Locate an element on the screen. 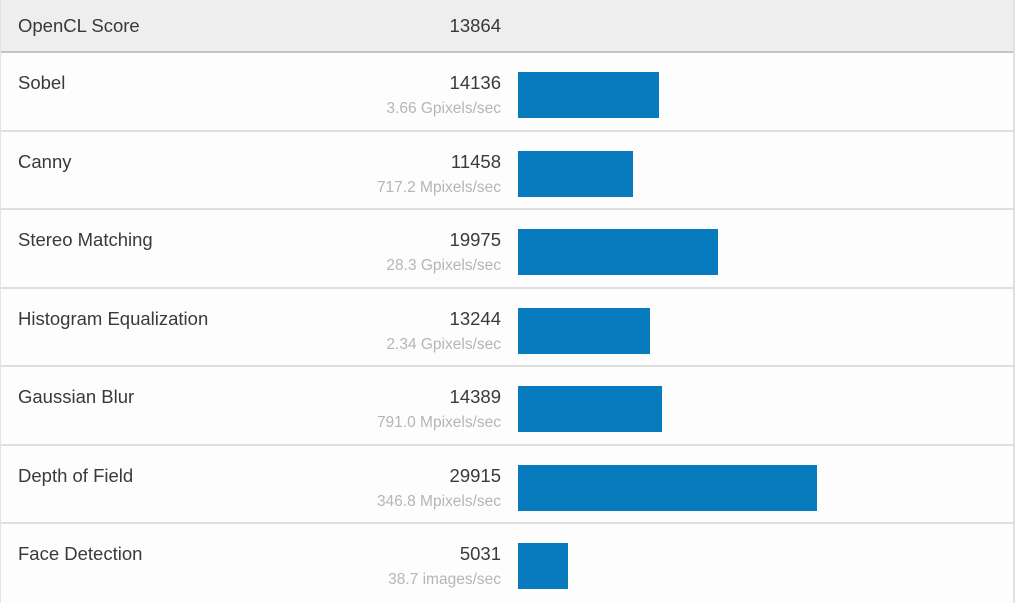 The width and height of the screenshot is (1015, 603). benchmark-label: Gaussian Blur is located at coordinates (76, 396).